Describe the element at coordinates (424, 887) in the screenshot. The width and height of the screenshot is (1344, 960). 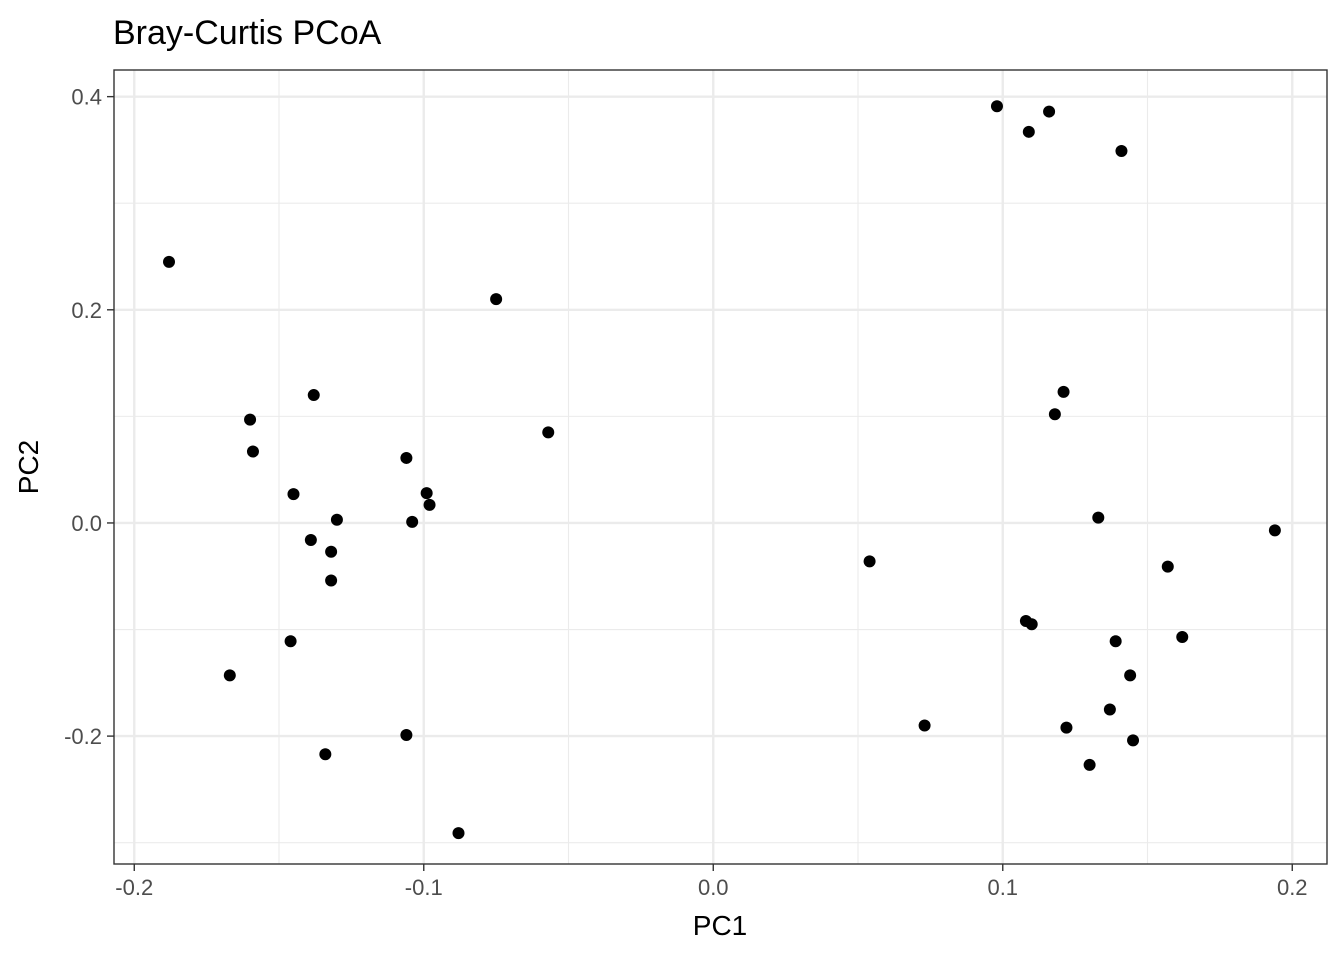
I see `x-tick-label: -0.1` at that location.